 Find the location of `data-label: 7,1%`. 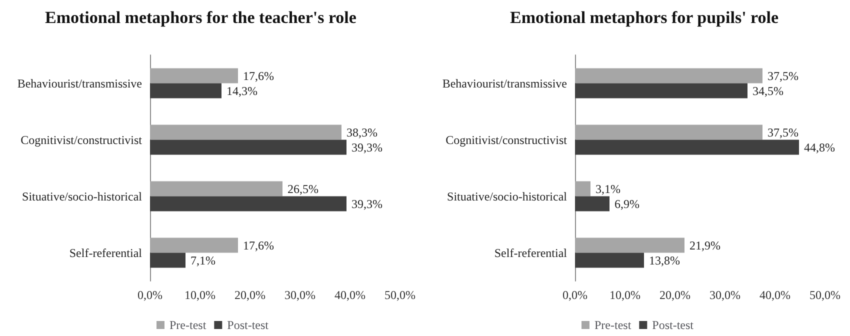

data-label: 7,1% is located at coordinates (203, 260).